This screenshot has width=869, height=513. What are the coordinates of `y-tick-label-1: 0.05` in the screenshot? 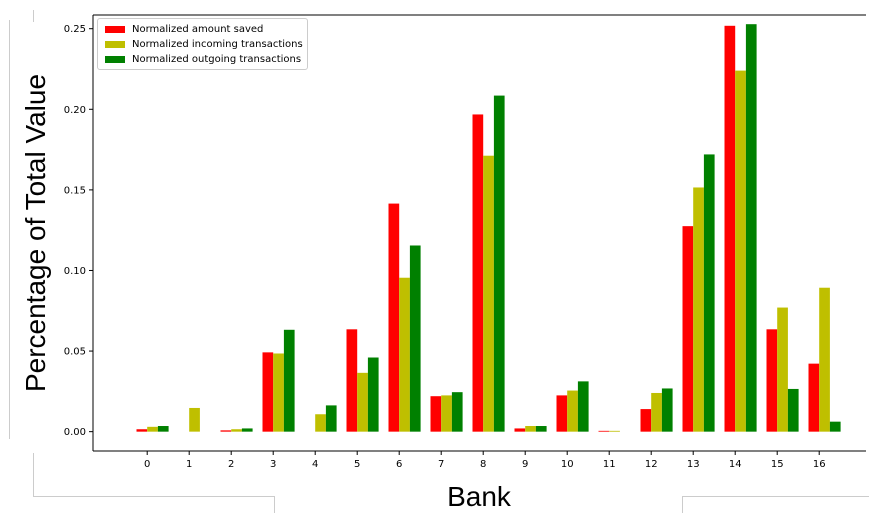 It's located at (75, 352).